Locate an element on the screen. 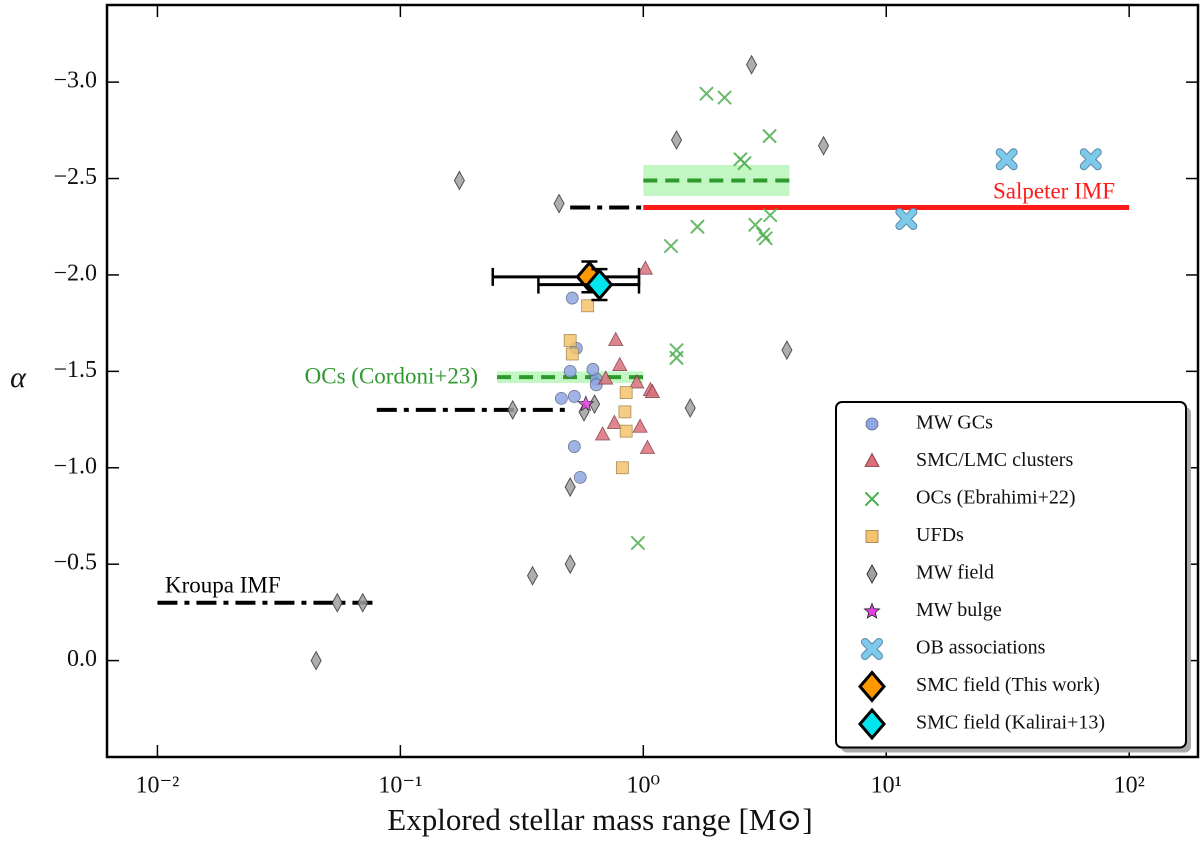  y-axis-label: α is located at coordinates (18, 377).